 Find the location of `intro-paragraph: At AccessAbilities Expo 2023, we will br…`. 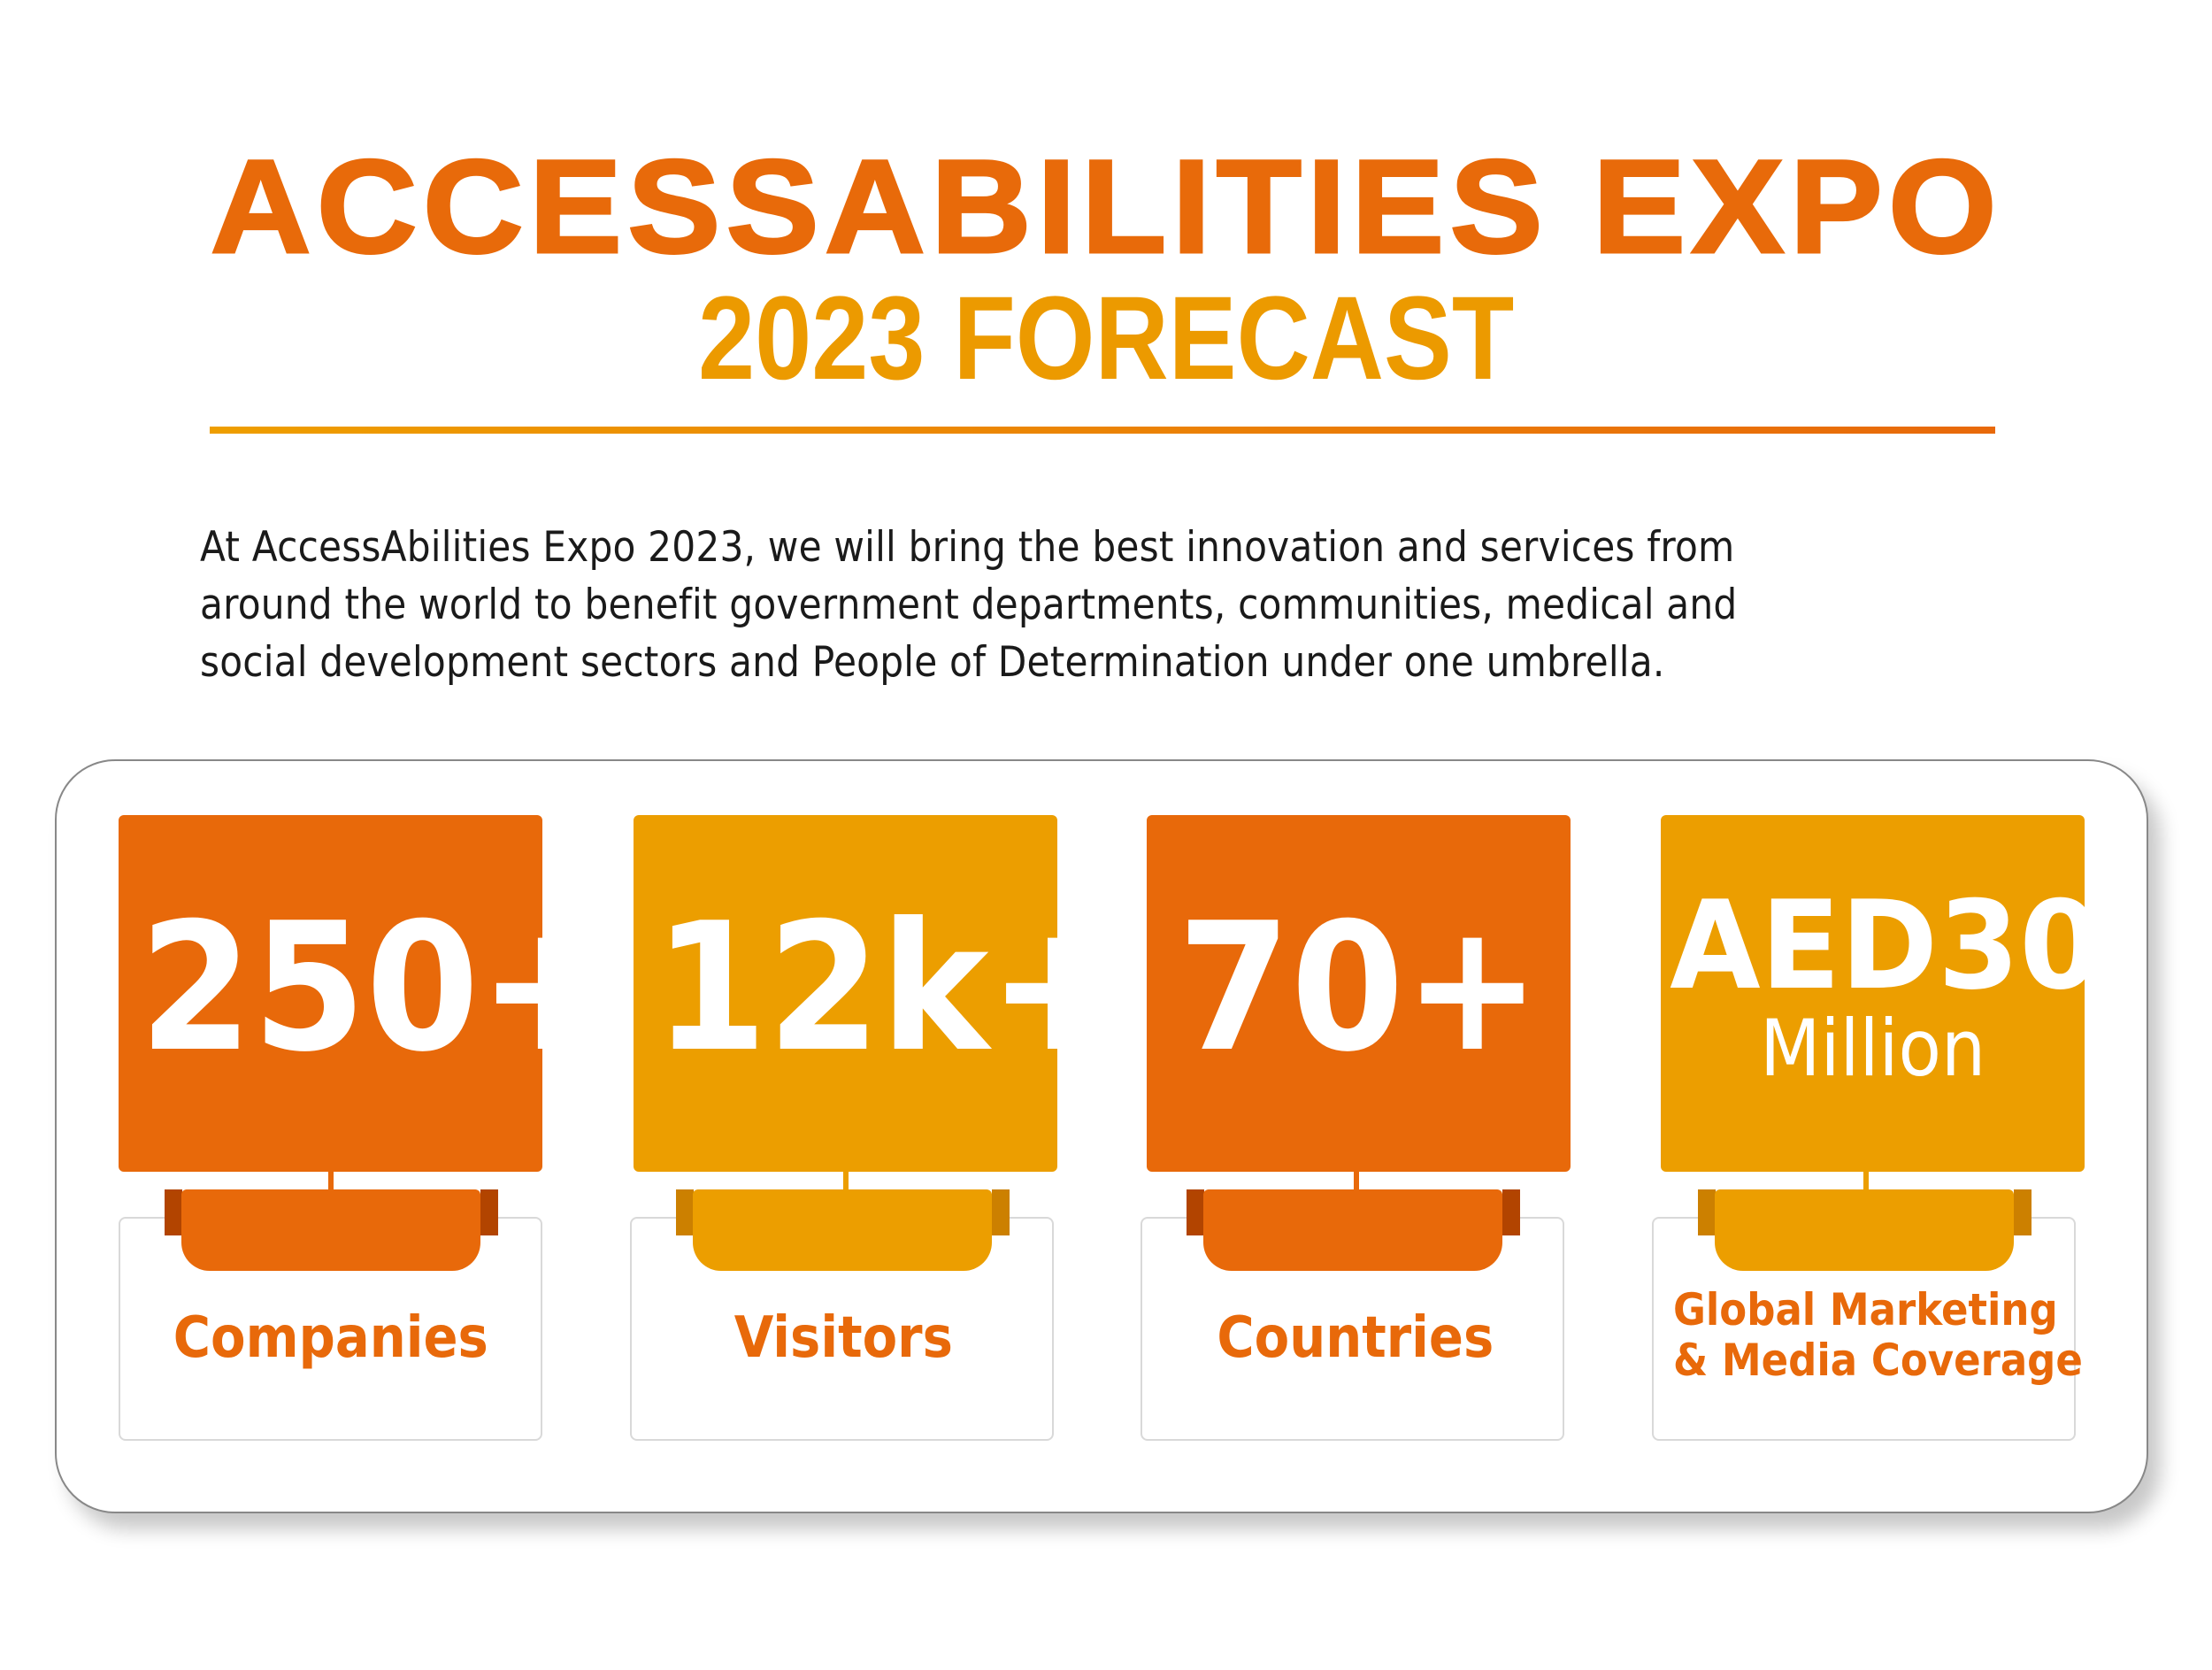

intro-paragraph: At AccessAbilities Expo 2023, we will br… is located at coordinates (1129, 605).